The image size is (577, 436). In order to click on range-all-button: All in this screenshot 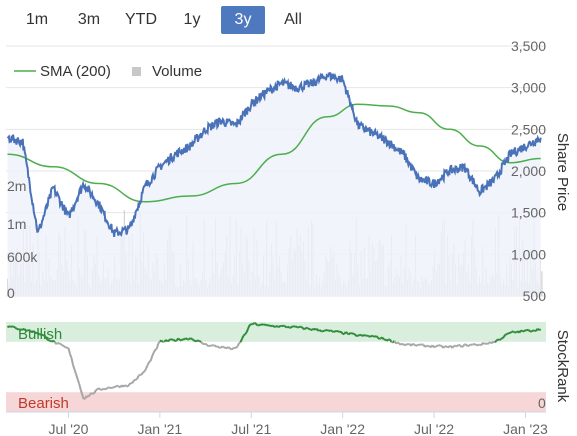, I will do `click(293, 19)`.